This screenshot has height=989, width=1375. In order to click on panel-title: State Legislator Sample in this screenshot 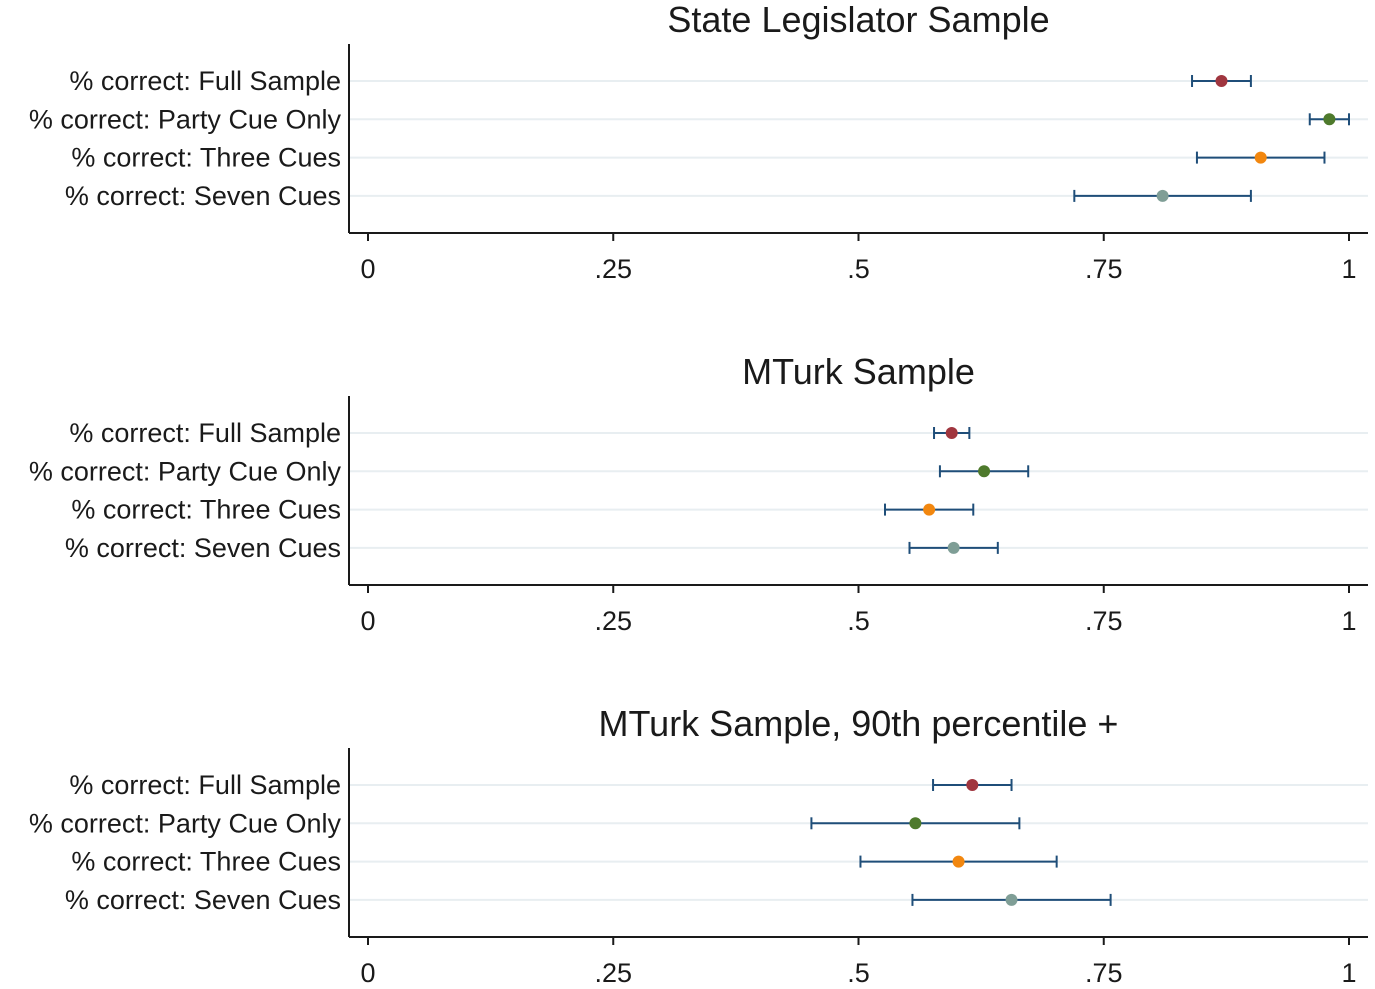, I will do `click(858, 20)`.